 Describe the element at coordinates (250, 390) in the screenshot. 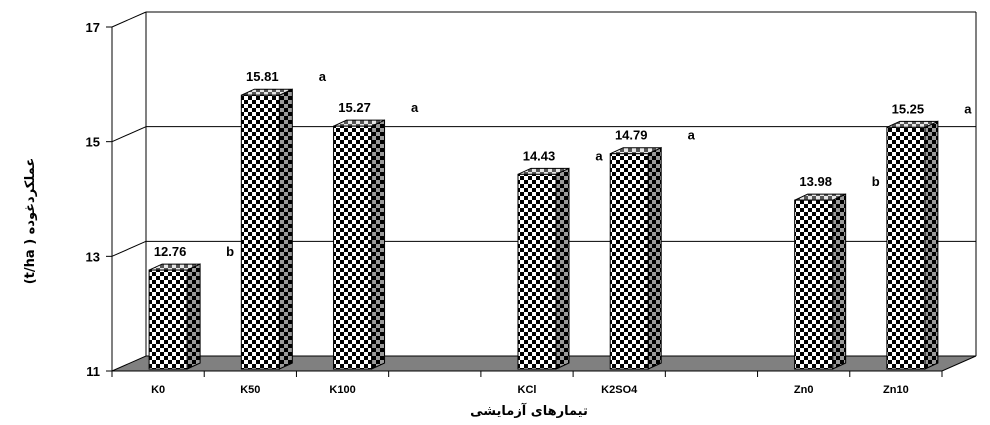

I see `x-tick-label: K50` at that location.